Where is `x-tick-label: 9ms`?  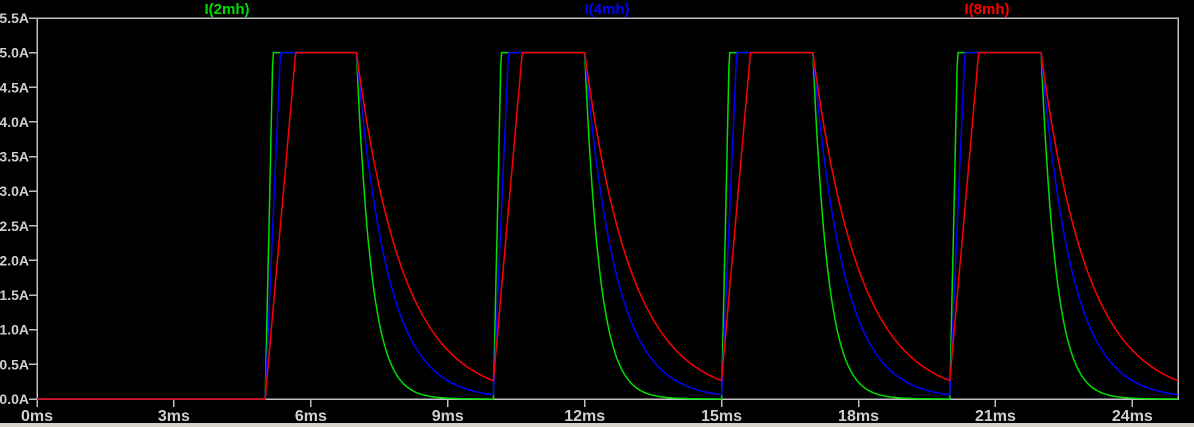 x-tick-label: 9ms is located at coordinates (448, 416).